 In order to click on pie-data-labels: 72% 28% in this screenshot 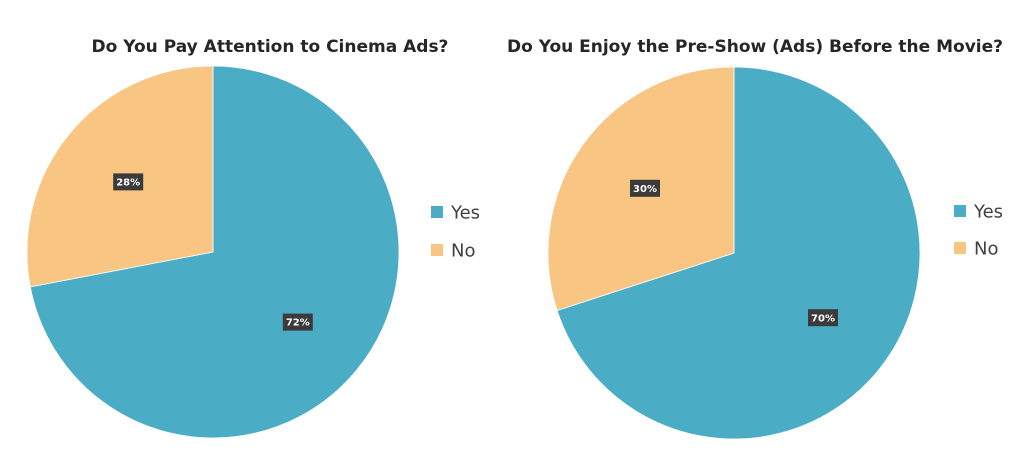, I will do `click(213, 252)`.